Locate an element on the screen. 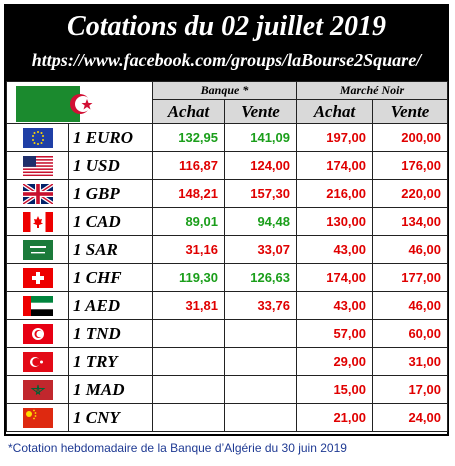  table-row: 1 EURO 132,95 141,09 197,00 200,00 is located at coordinates (227, 137).